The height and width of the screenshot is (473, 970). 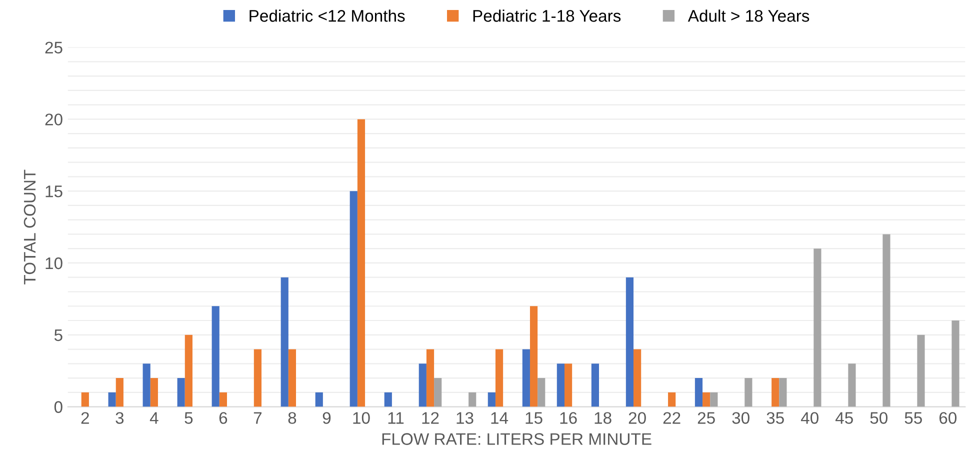 What do you see at coordinates (54, 263) in the screenshot?
I see `y-tick-label: 10` at bounding box center [54, 263].